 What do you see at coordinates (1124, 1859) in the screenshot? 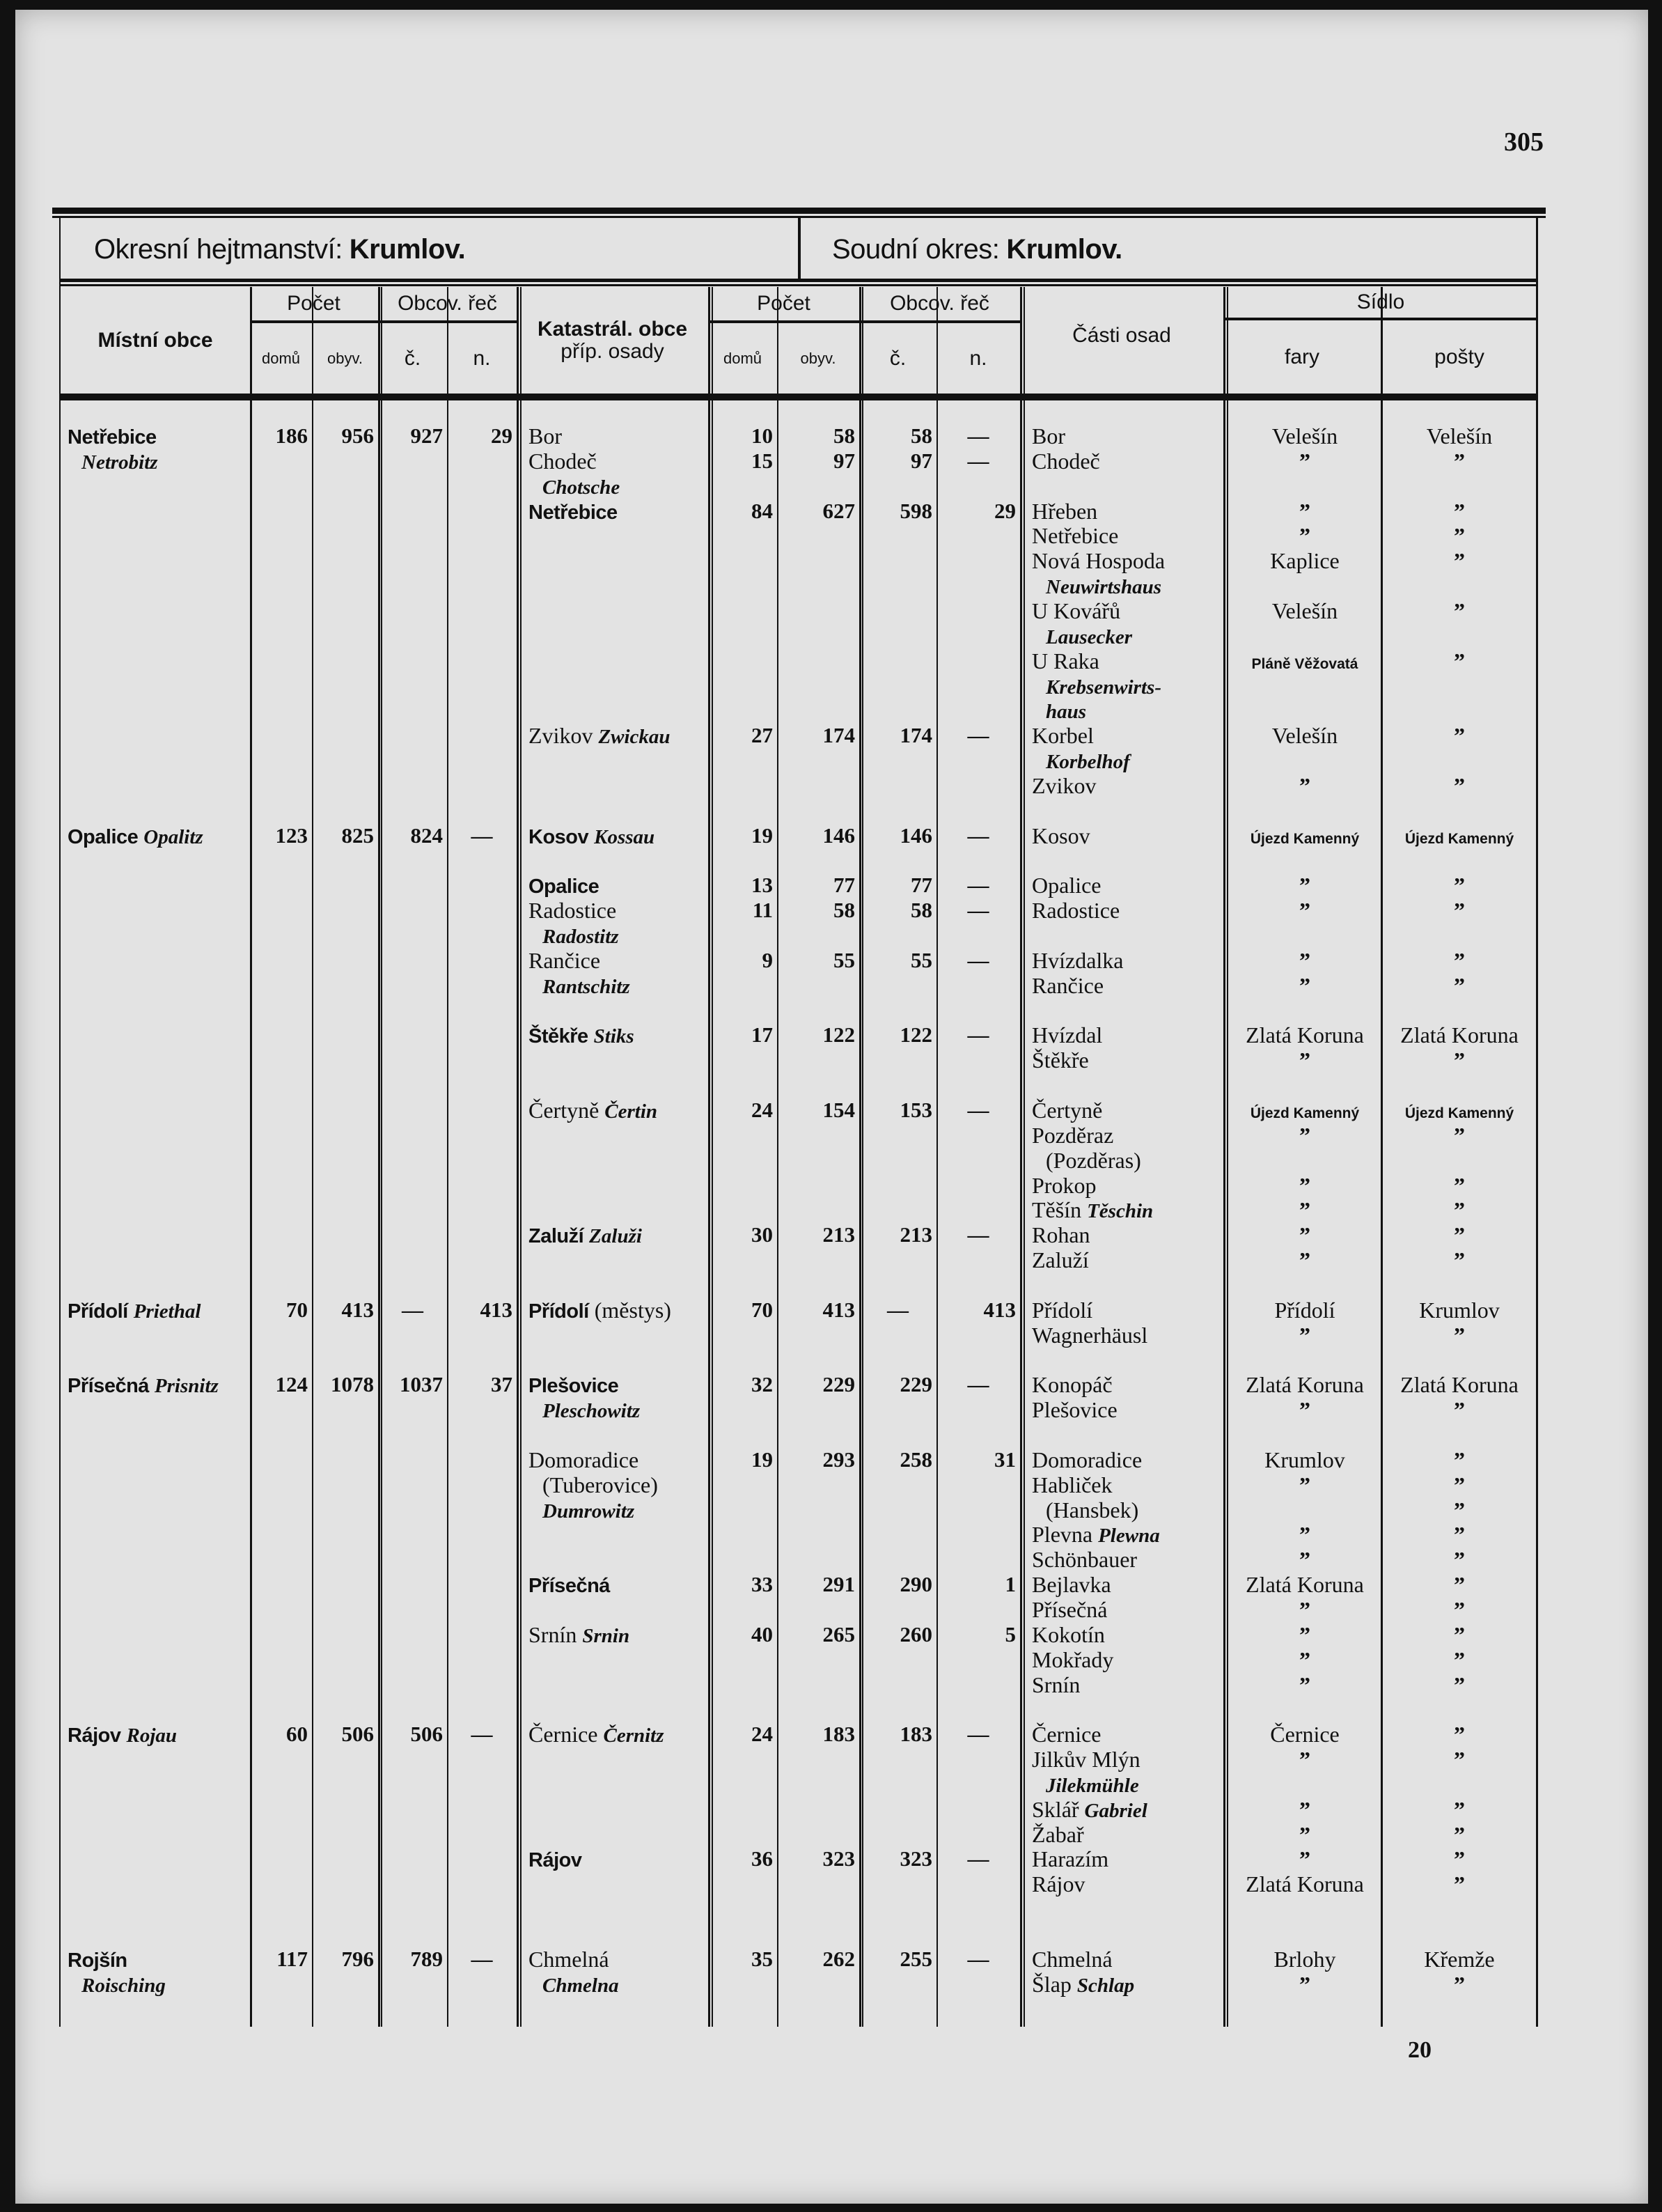
I see `cast-osady-cell: Harazím` at bounding box center [1124, 1859].